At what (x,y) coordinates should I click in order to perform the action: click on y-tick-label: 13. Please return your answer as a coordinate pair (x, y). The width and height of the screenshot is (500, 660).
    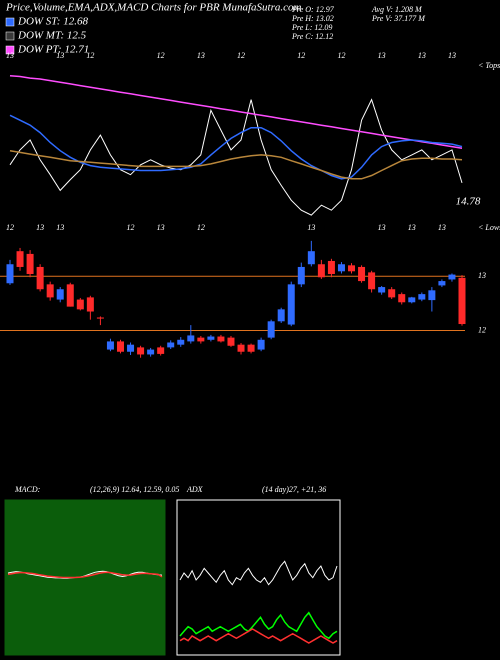
    Looking at the image, I should click on (482, 275).